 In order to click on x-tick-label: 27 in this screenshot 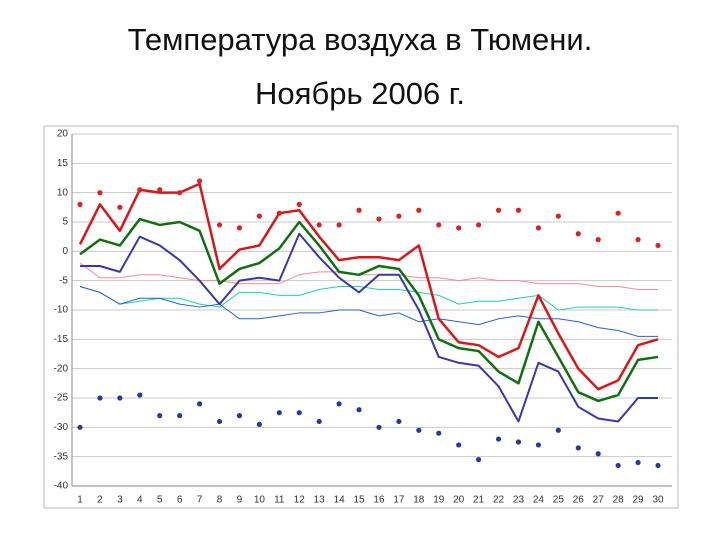, I will do `click(599, 500)`.